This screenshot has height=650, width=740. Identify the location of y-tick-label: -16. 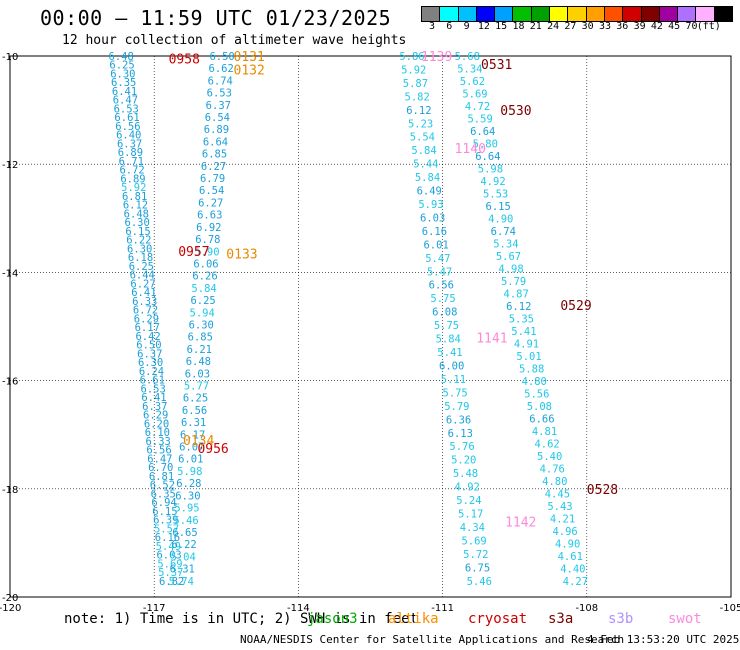
(10, 382).